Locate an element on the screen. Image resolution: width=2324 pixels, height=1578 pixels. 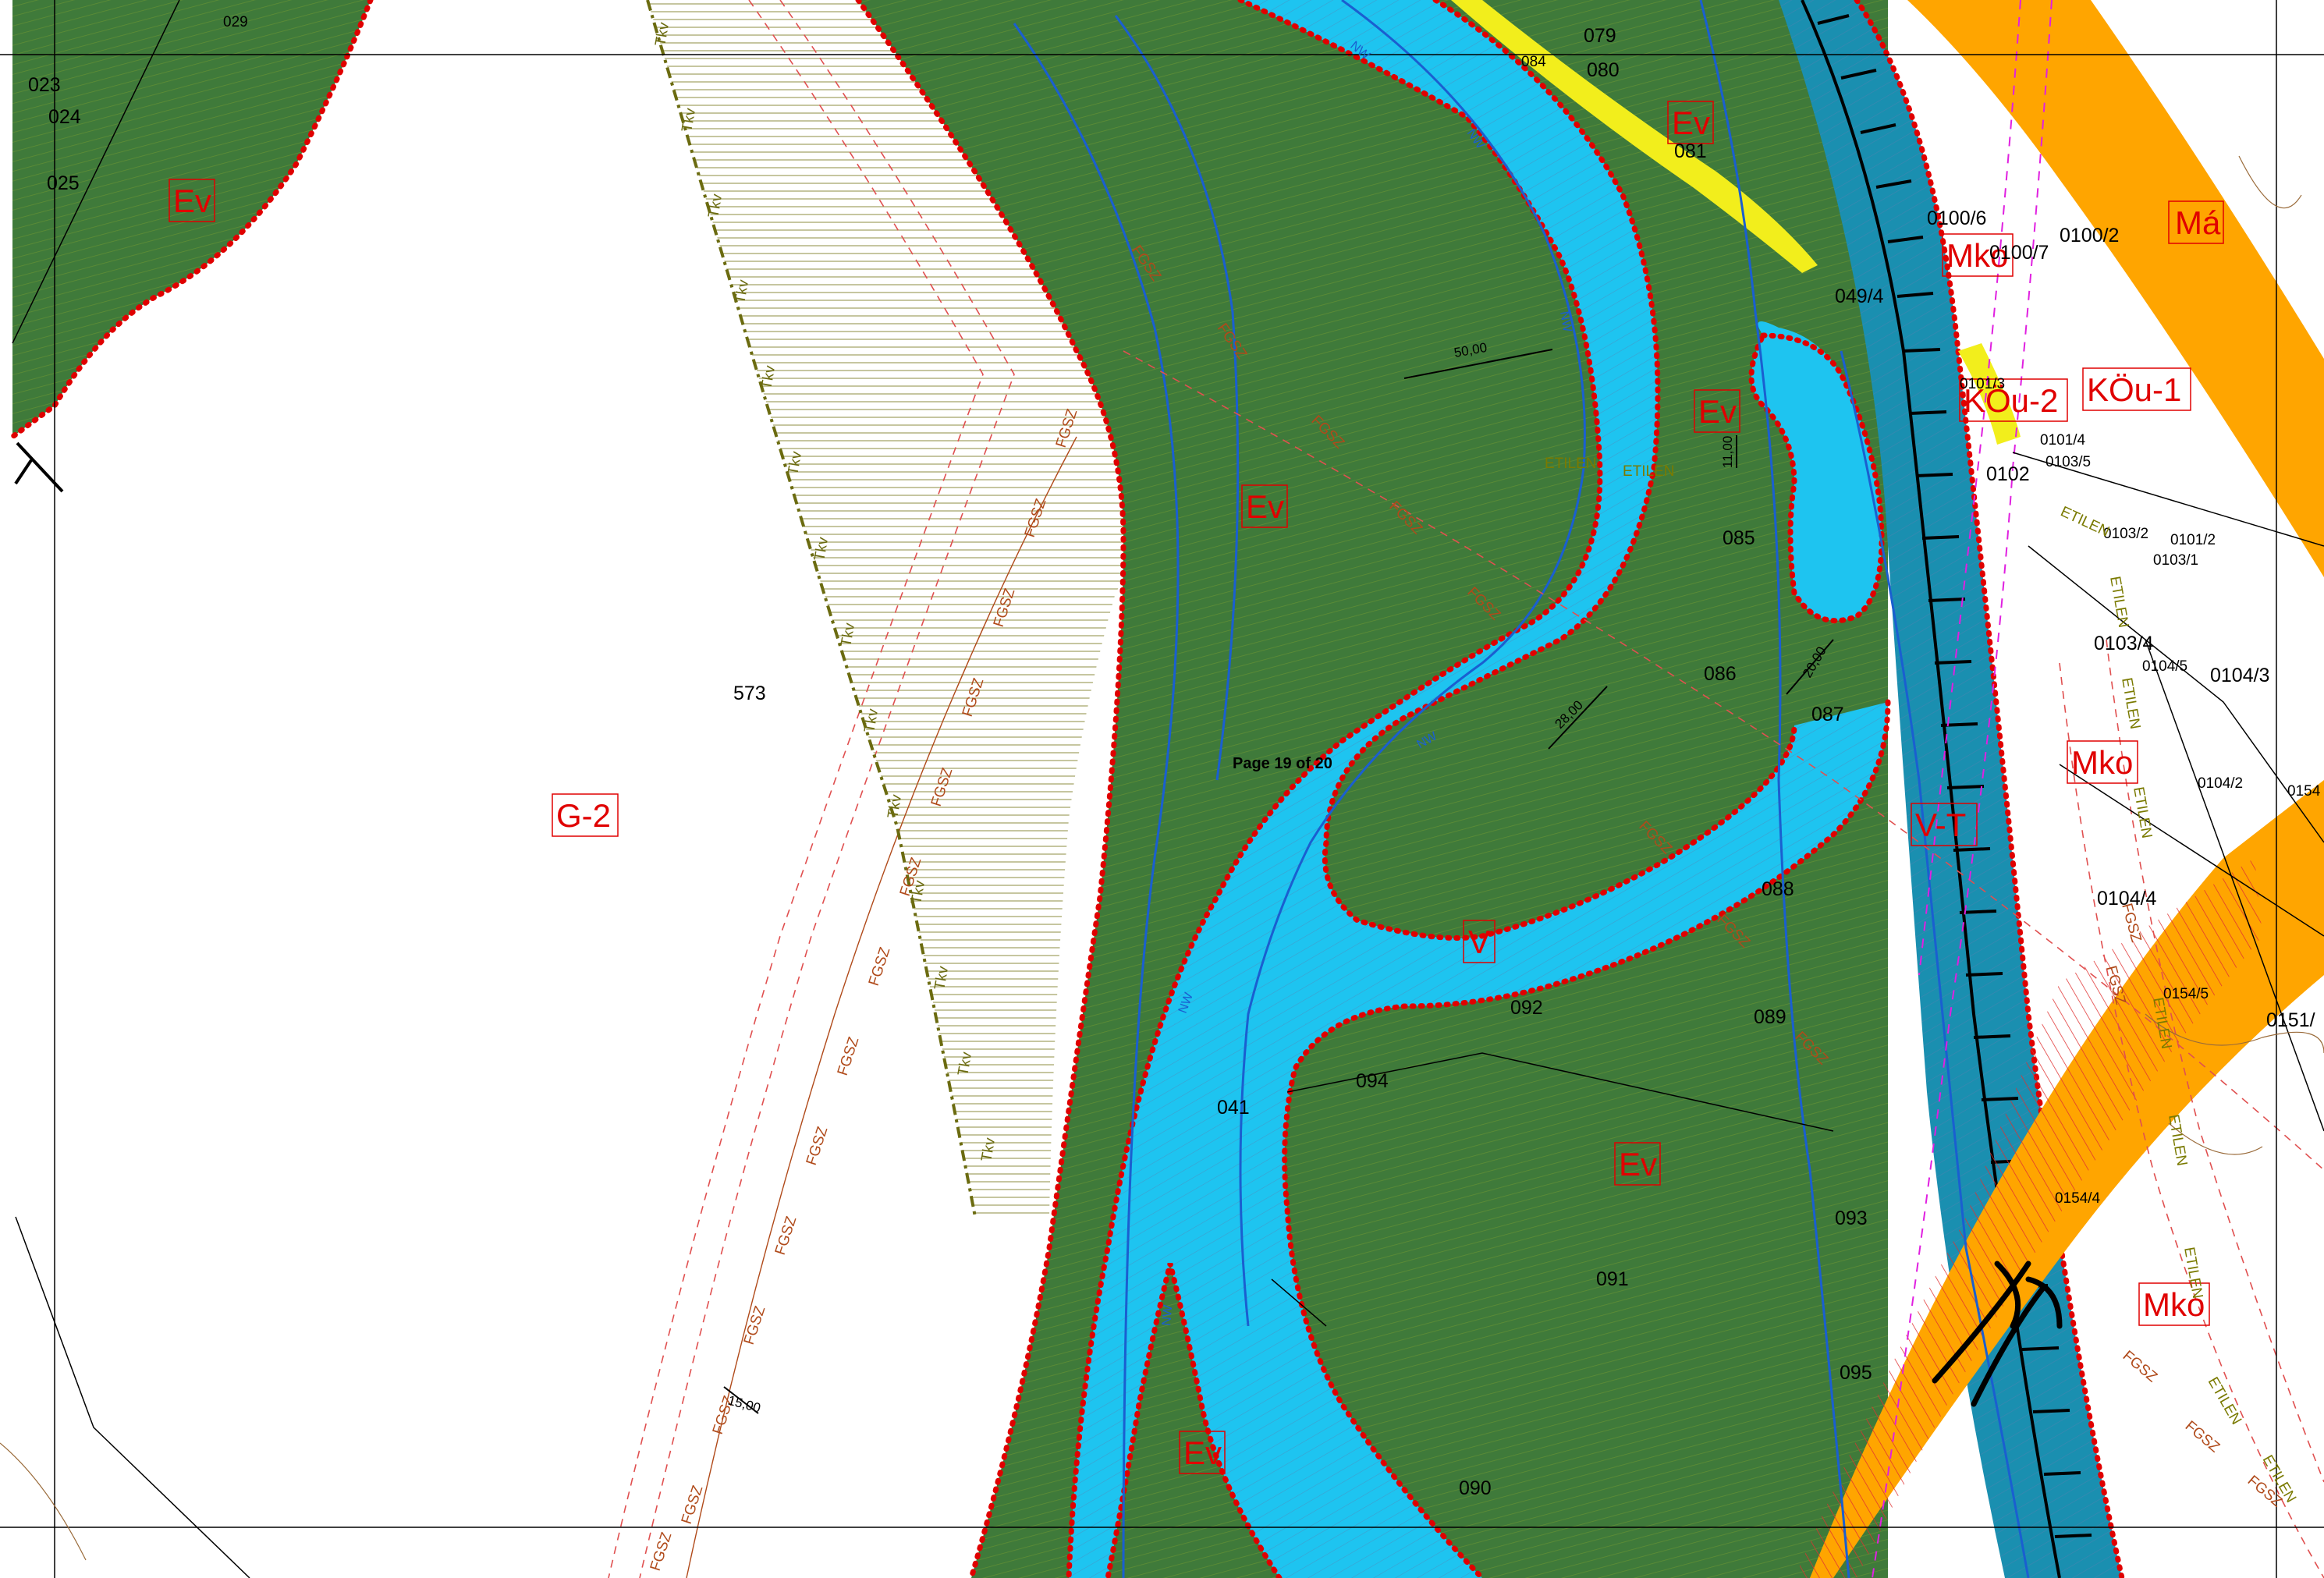
zone-label-ev-1: Ev is located at coordinates (192, 201).